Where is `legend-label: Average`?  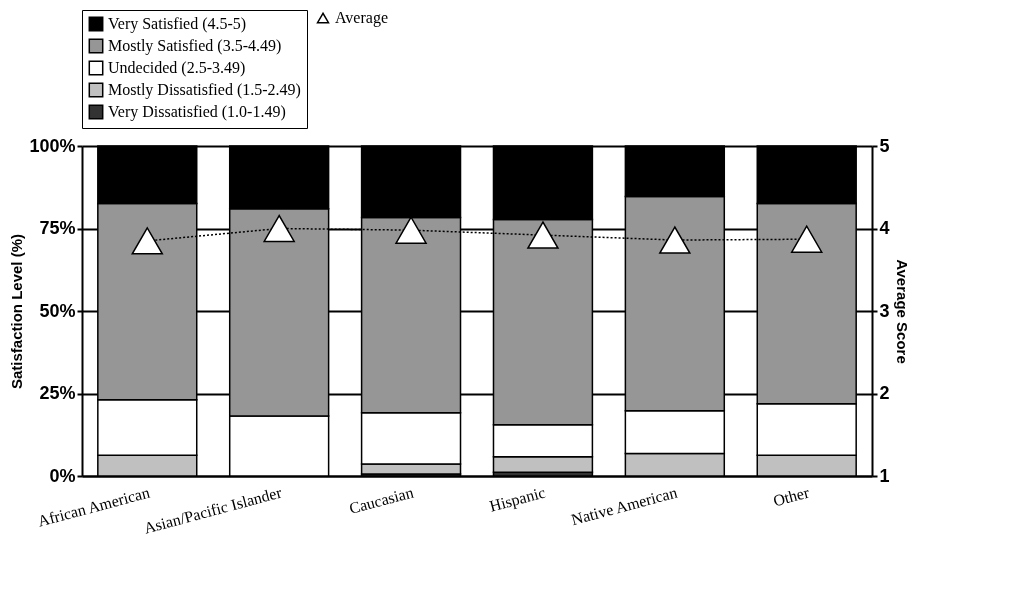
legend-label: Average is located at coordinates (361, 18).